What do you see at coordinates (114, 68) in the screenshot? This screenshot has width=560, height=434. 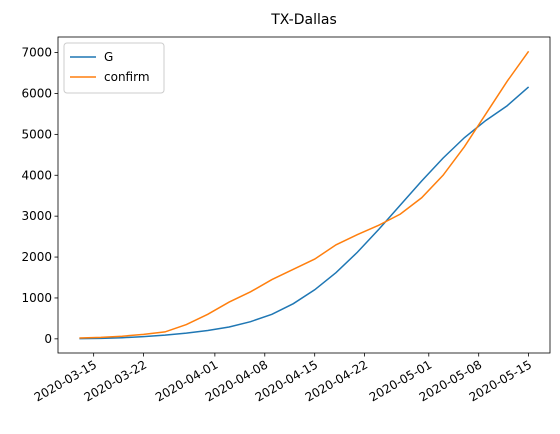 I see `legend-box` at bounding box center [114, 68].